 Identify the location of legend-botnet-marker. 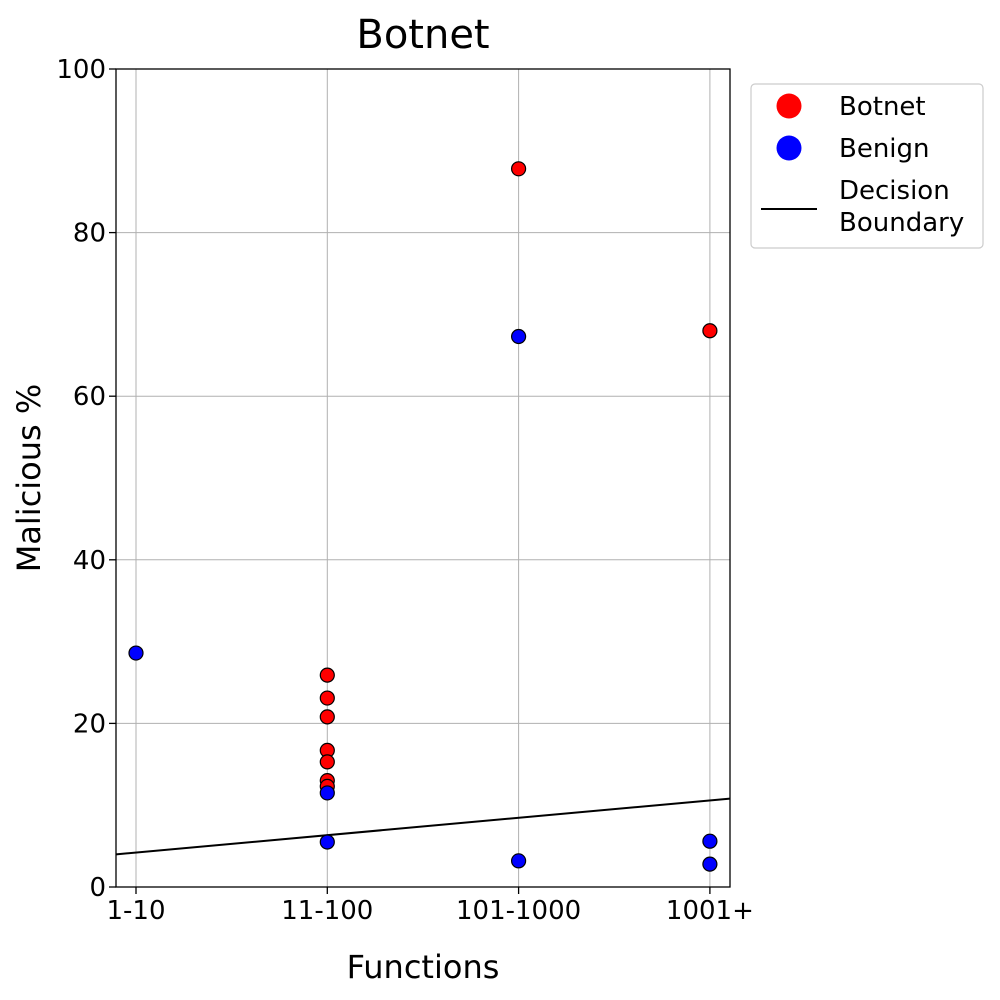
(789, 106).